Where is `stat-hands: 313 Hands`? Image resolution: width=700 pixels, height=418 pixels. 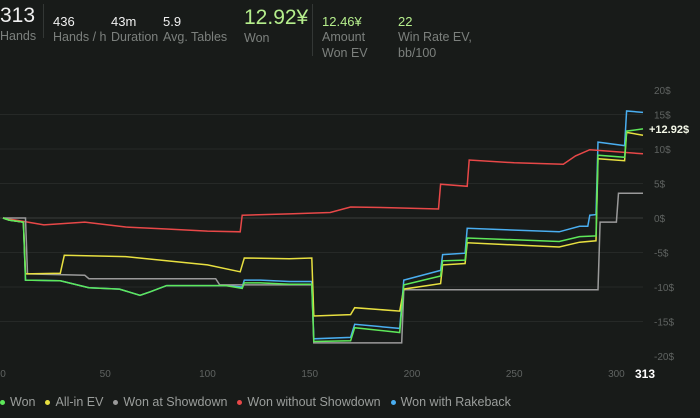 stat-hands: 313 Hands is located at coordinates (18, 24).